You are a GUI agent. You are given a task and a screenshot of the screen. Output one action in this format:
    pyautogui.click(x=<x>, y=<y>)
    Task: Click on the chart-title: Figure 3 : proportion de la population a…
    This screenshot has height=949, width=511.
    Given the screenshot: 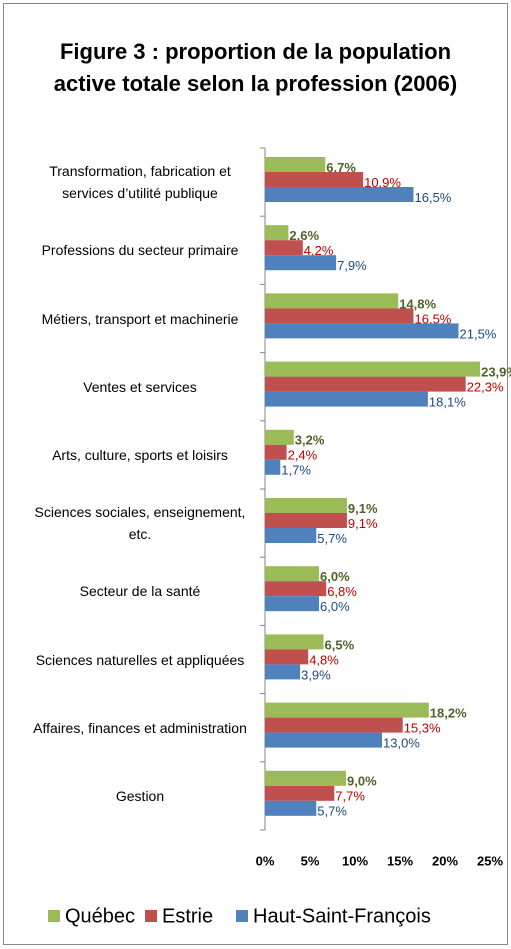 What is the action you would take?
    pyautogui.click(x=255, y=67)
    